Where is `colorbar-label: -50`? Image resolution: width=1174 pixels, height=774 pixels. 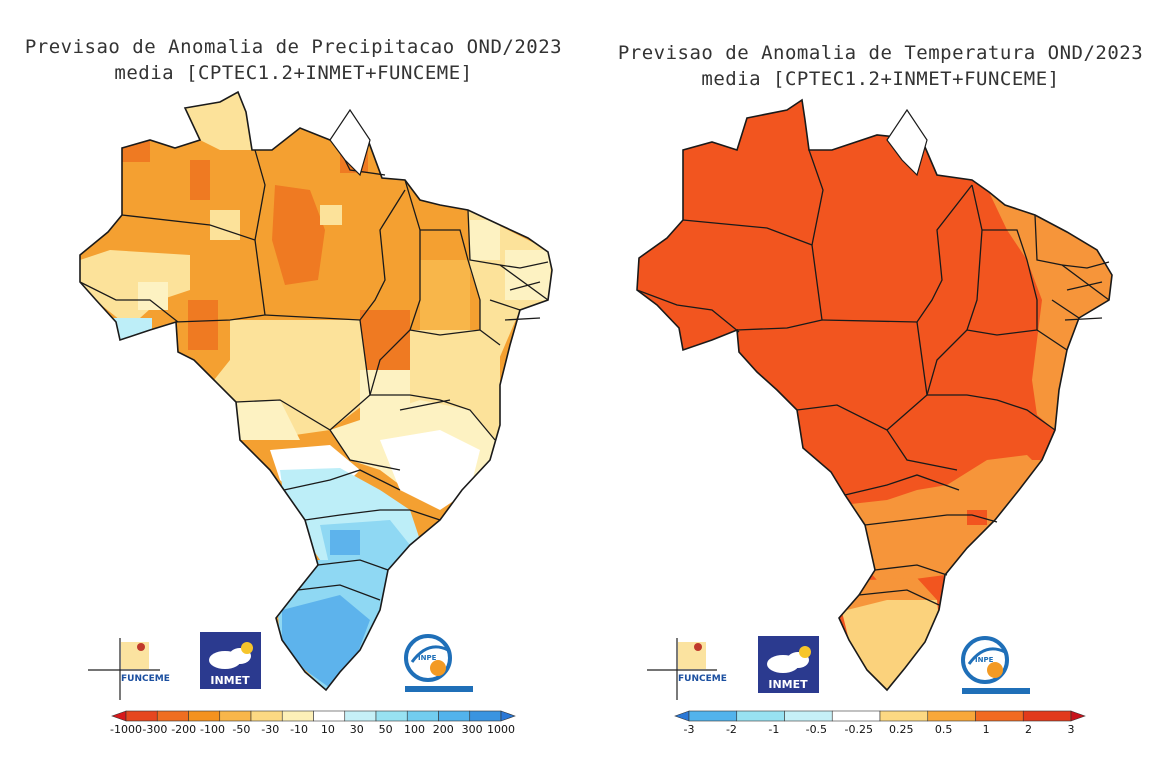
colorbar-label: -50 is located at coordinates (241, 729).